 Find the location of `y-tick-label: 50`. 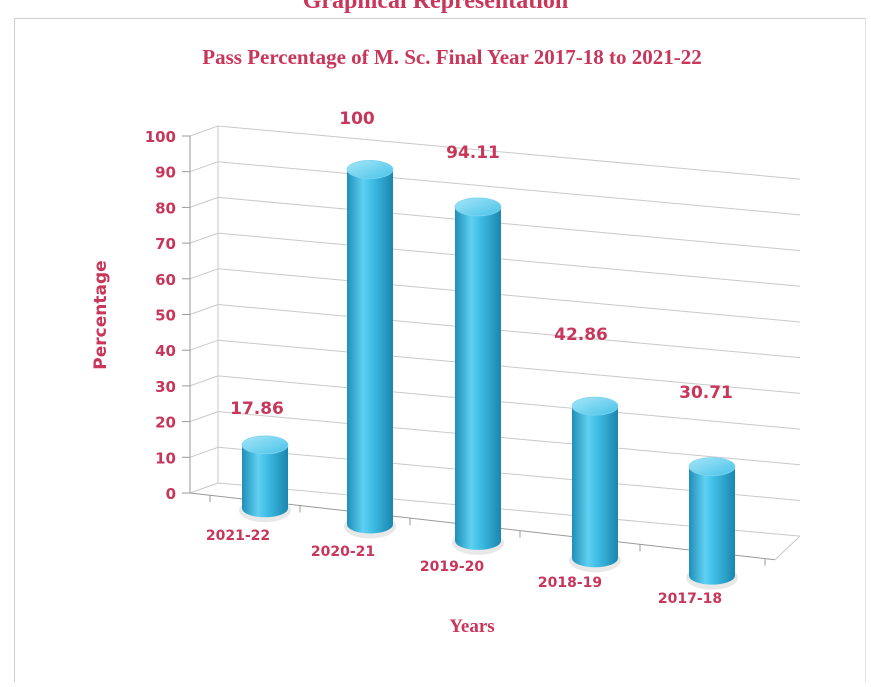

y-tick-label: 50 is located at coordinates (165, 316).